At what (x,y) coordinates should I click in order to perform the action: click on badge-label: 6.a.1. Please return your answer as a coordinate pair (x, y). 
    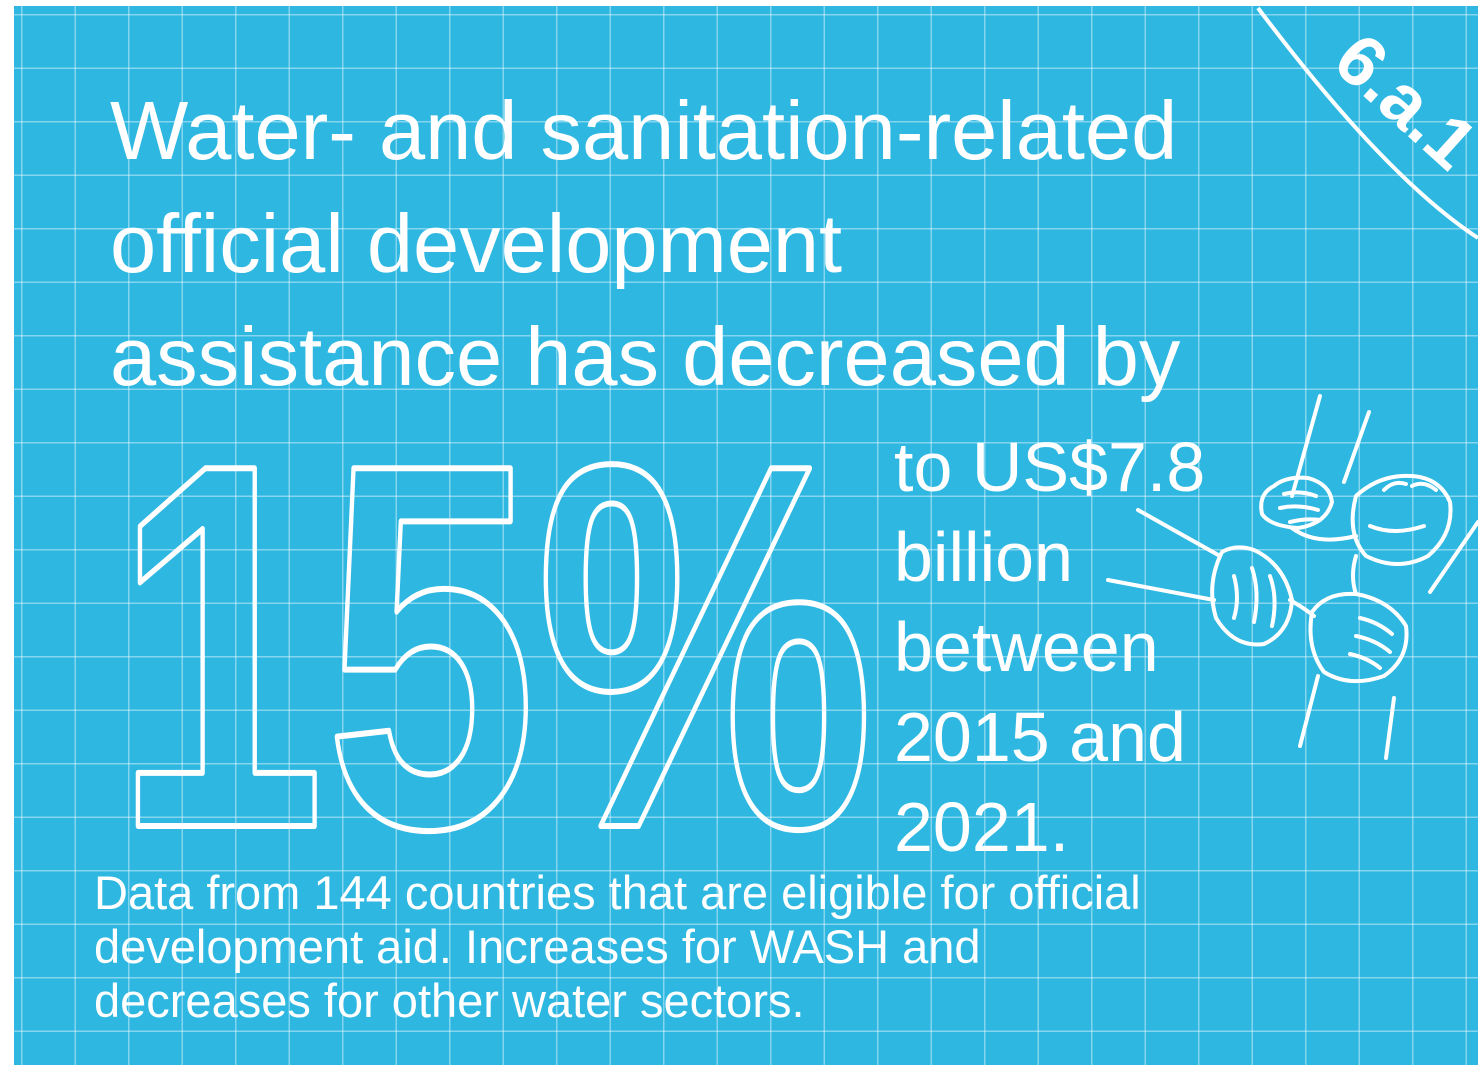
    Looking at the image, I should click on (1398, 101).